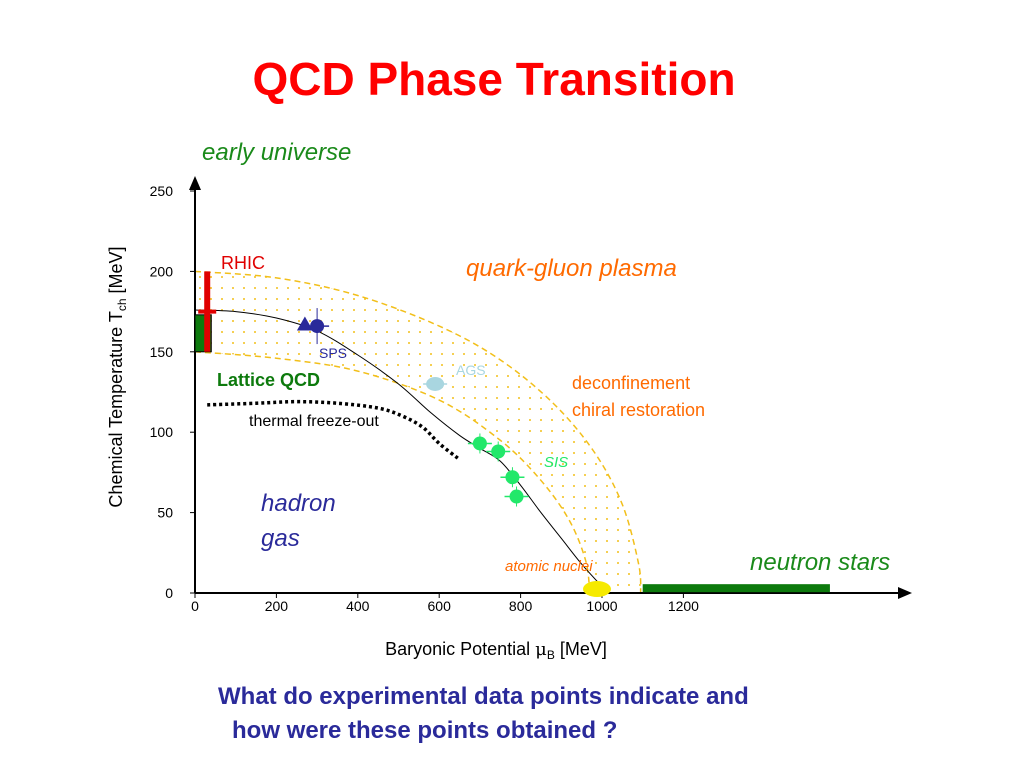 The width and height of the screenshot is (1024, 768). What do you see at coordinates (631, 383) in the screenshot?
I see `deconfinement-label: deconfinement` at bounding box center [631, 383].